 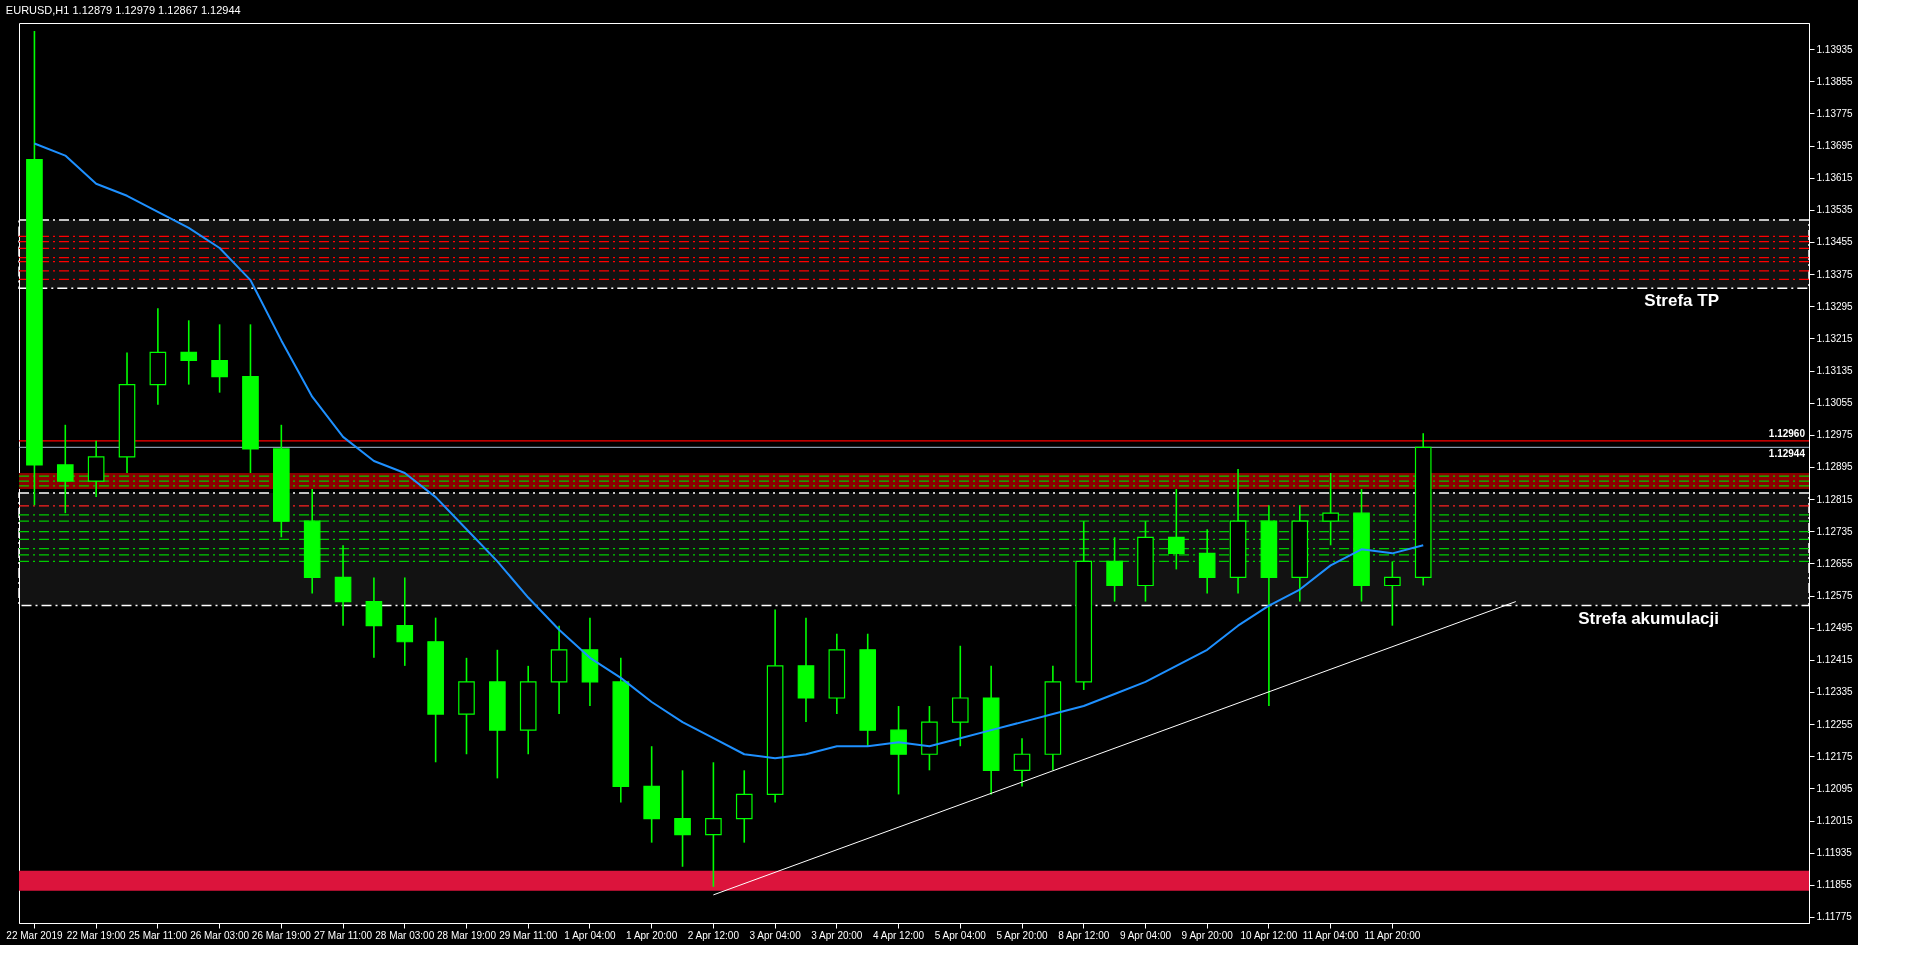 I want to click on y-tick-label: 1.12015, so click(x=1835, y=821).